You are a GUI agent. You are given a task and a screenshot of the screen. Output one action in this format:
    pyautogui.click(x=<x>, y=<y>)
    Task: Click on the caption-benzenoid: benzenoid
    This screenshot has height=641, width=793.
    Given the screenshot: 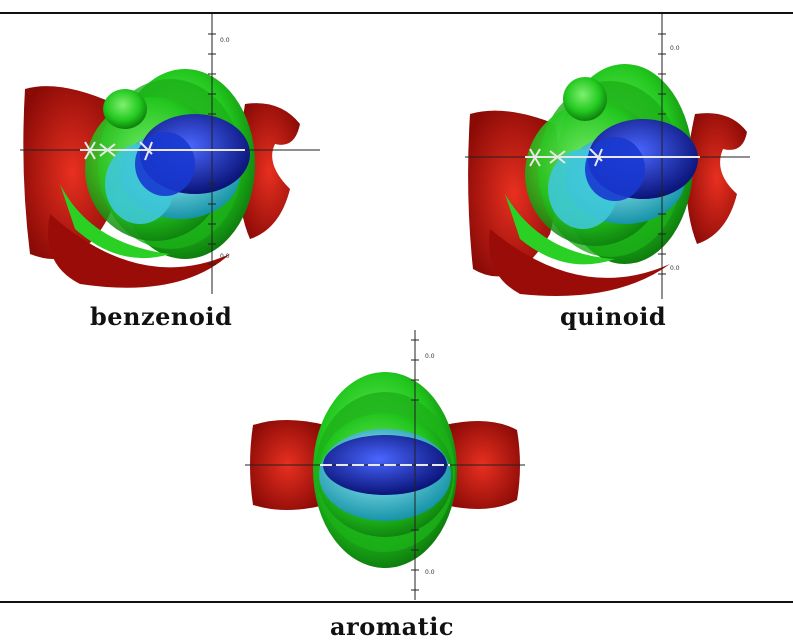 What is the action you would take?
    pyautogui.click(x=161, y=316)
    